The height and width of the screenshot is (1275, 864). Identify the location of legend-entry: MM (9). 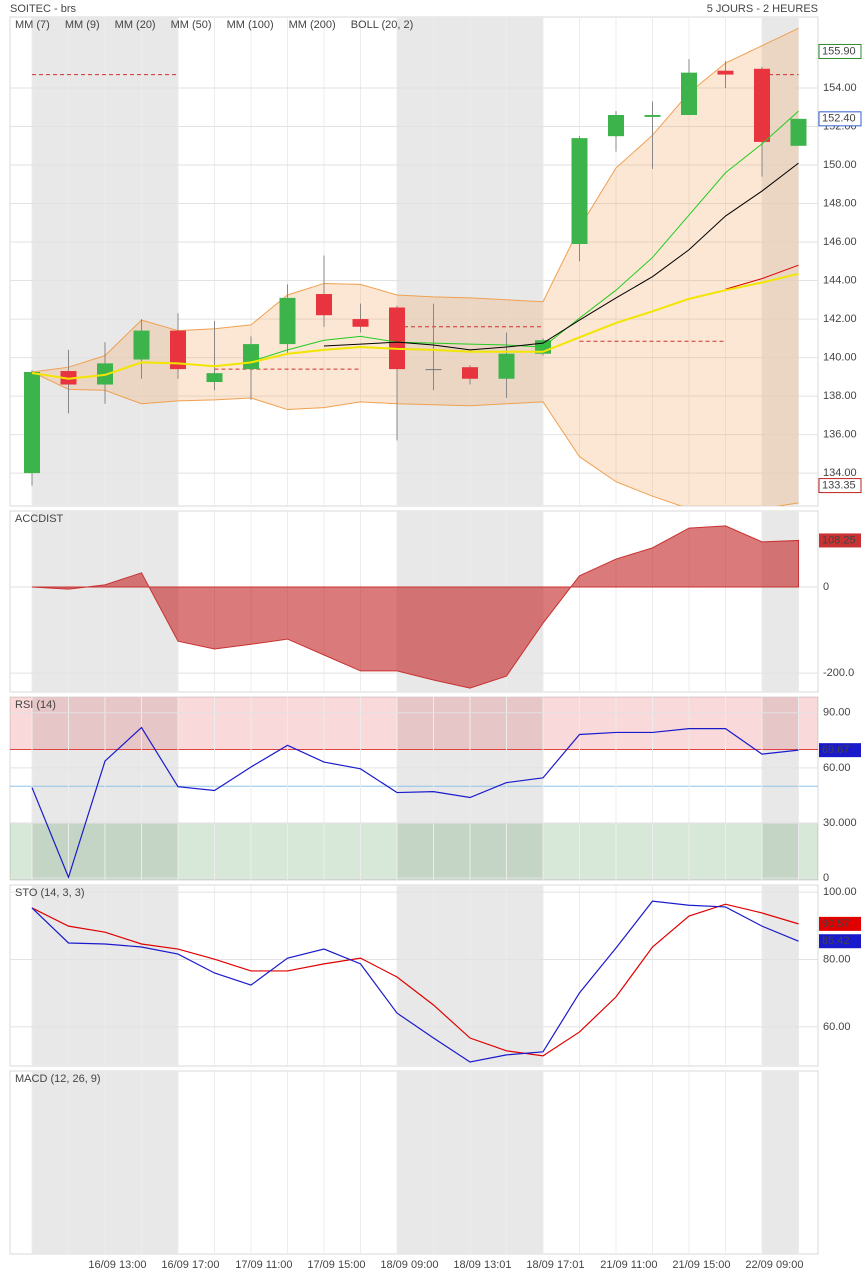
(82, 25).